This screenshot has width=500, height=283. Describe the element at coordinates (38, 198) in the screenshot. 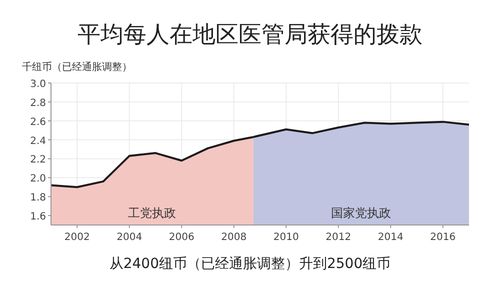

I see `y-tick-label: 1.8` at that location.